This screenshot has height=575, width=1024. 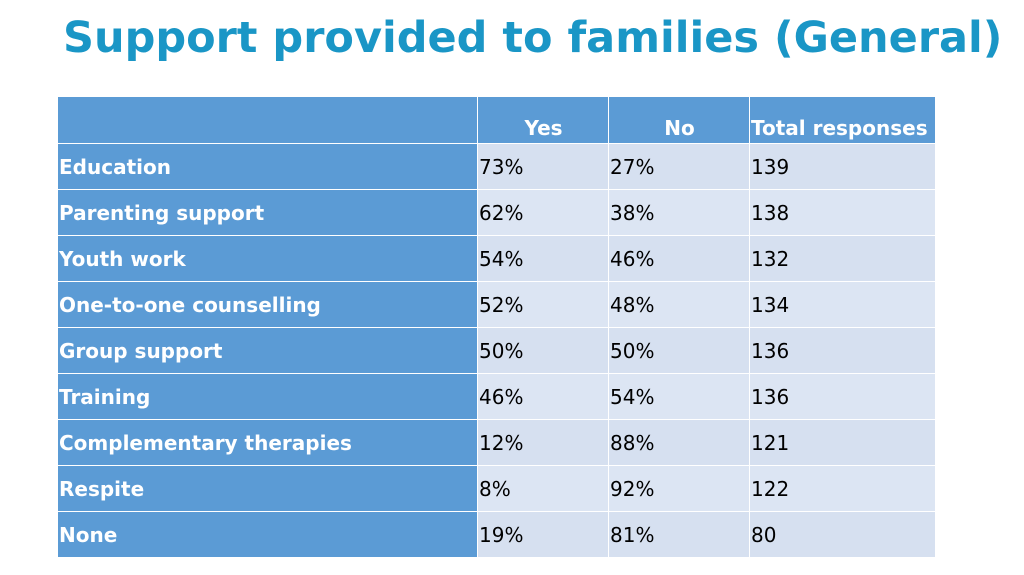 I want to click on row-label: One-to-one counselling, so click(x=267, y=304).